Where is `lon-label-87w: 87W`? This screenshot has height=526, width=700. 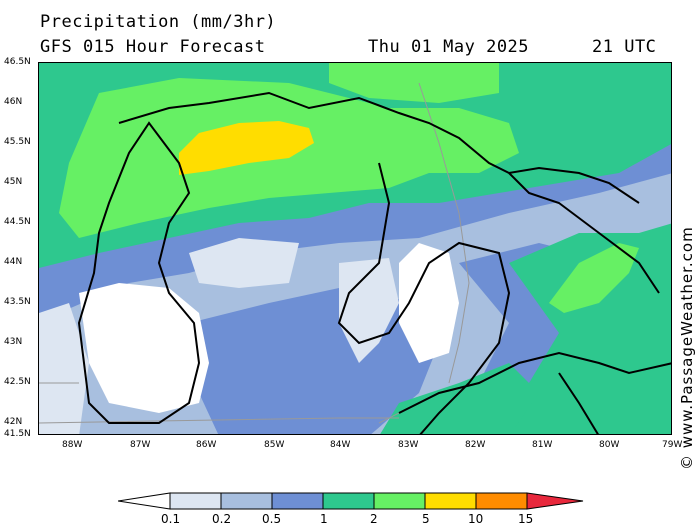 lon-label-87w: 87W is located at coordinates (140, 445).